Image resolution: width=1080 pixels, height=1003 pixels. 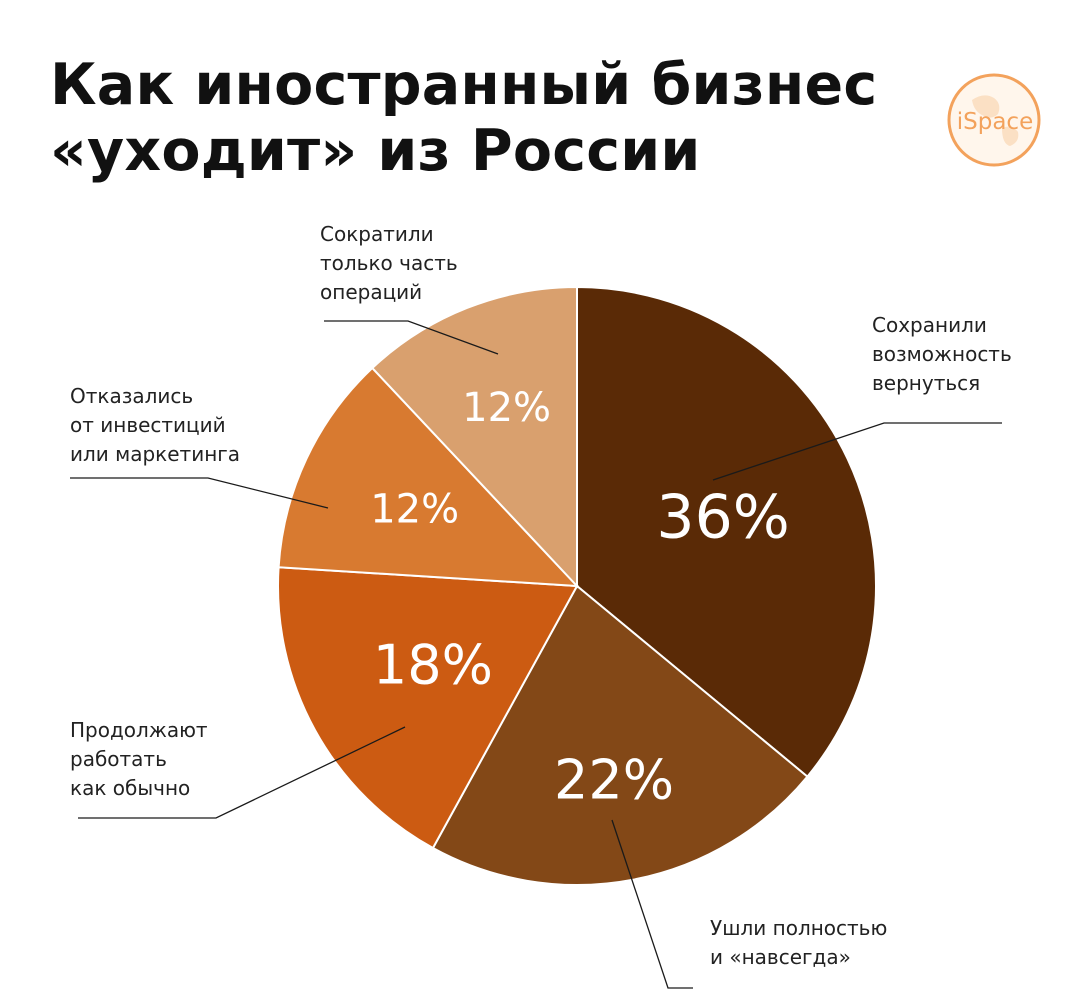 I want to click on slice-label-2-line-3: как обычно, so click(x=130, y=788).